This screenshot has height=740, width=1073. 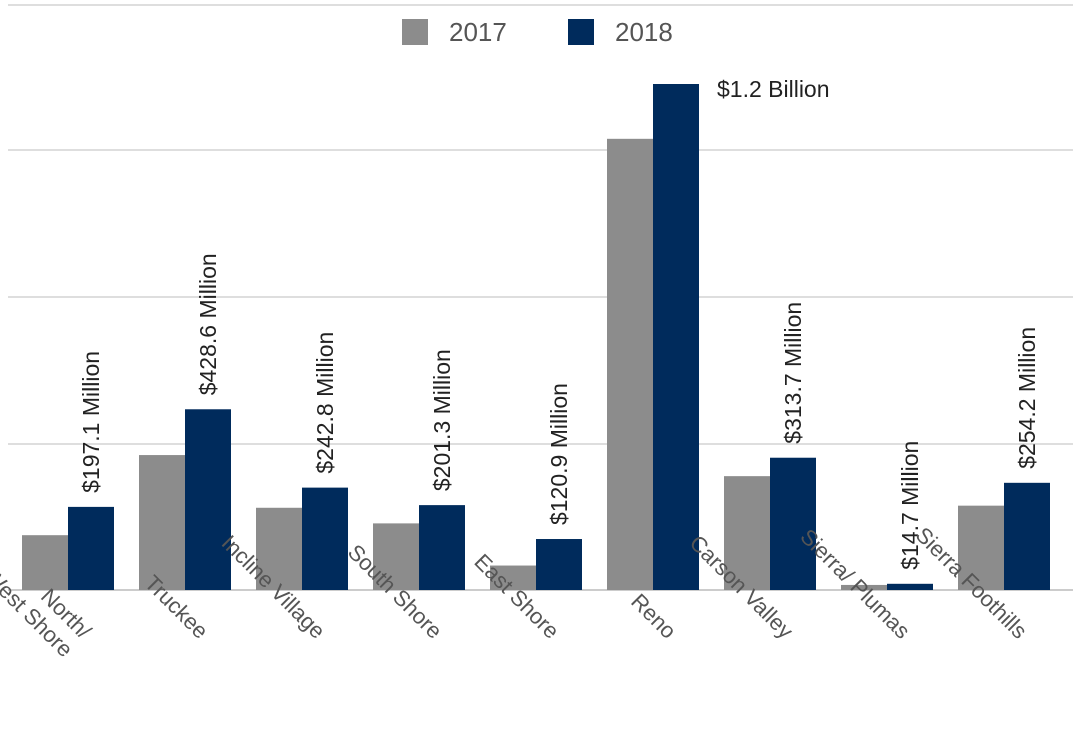 I want to click on data-label: $254.2 Million, so click(x=1027, y=398).